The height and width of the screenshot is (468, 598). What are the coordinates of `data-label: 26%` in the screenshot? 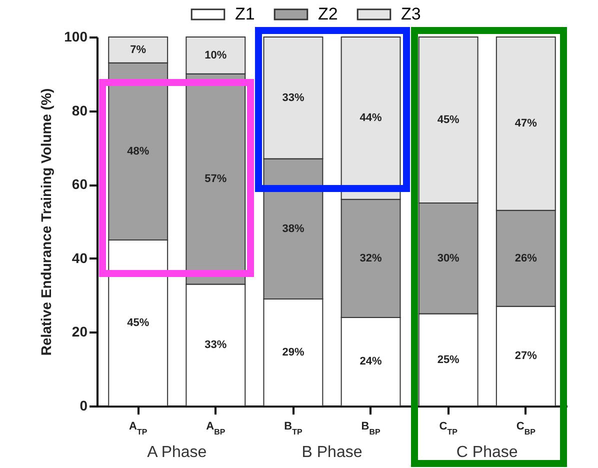 It's located at (526, 258).